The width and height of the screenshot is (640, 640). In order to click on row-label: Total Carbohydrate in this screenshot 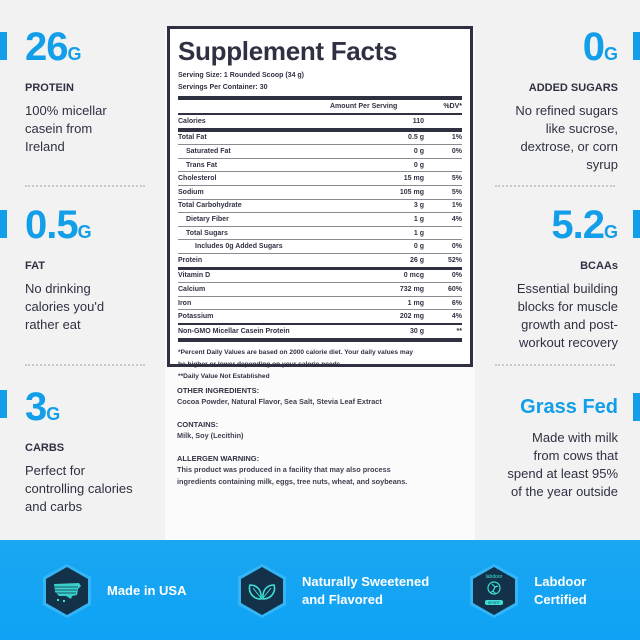, I will do `click(210, 206)`.